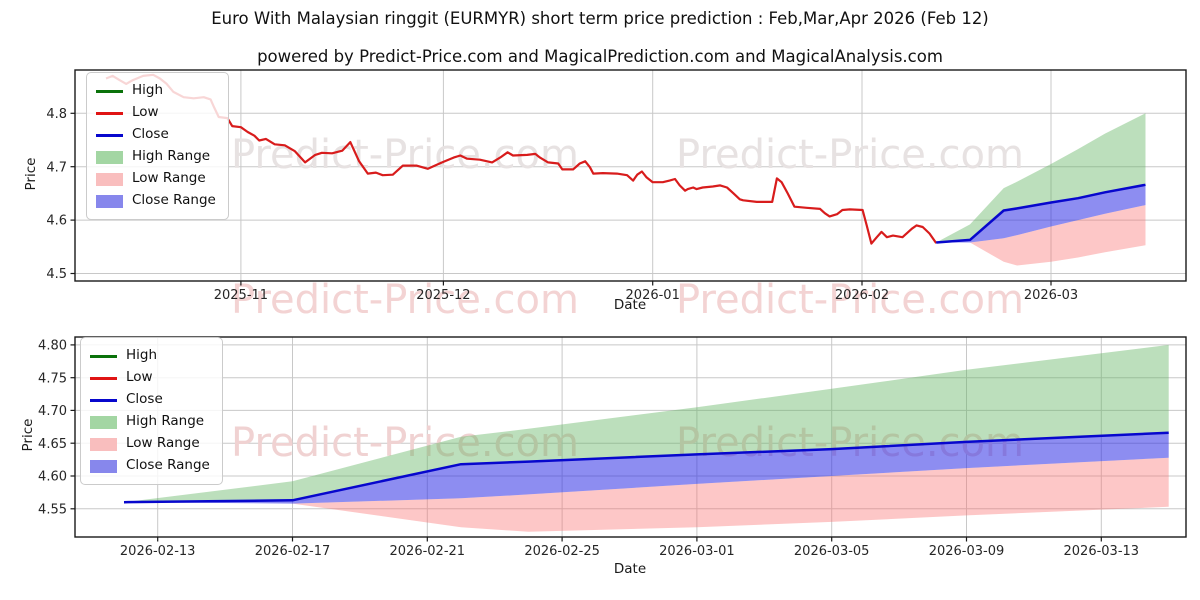  Describe the element at coordinates (56, 274) in the screenshot. I see `y-tick-label: 4.5` at that location.